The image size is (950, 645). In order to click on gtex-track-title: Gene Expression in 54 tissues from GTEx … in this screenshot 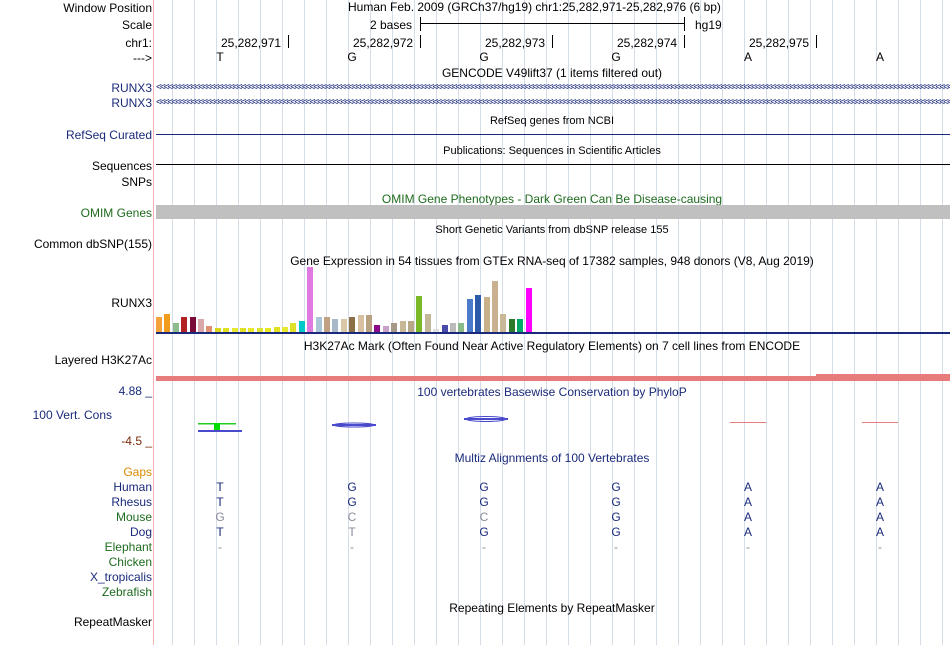, I will do `click(552, 261)`.